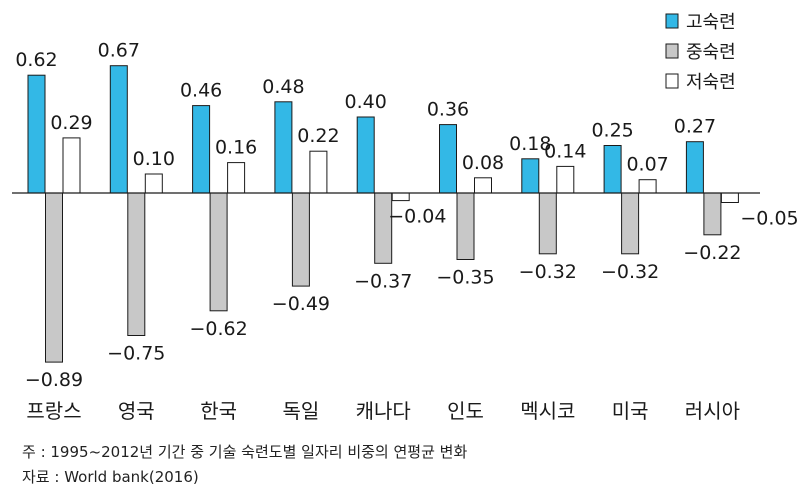 The height and width of the screenshot is (503, 800). I want to click on chart-source: 자료 : World bank(2016), so click(110, 477).